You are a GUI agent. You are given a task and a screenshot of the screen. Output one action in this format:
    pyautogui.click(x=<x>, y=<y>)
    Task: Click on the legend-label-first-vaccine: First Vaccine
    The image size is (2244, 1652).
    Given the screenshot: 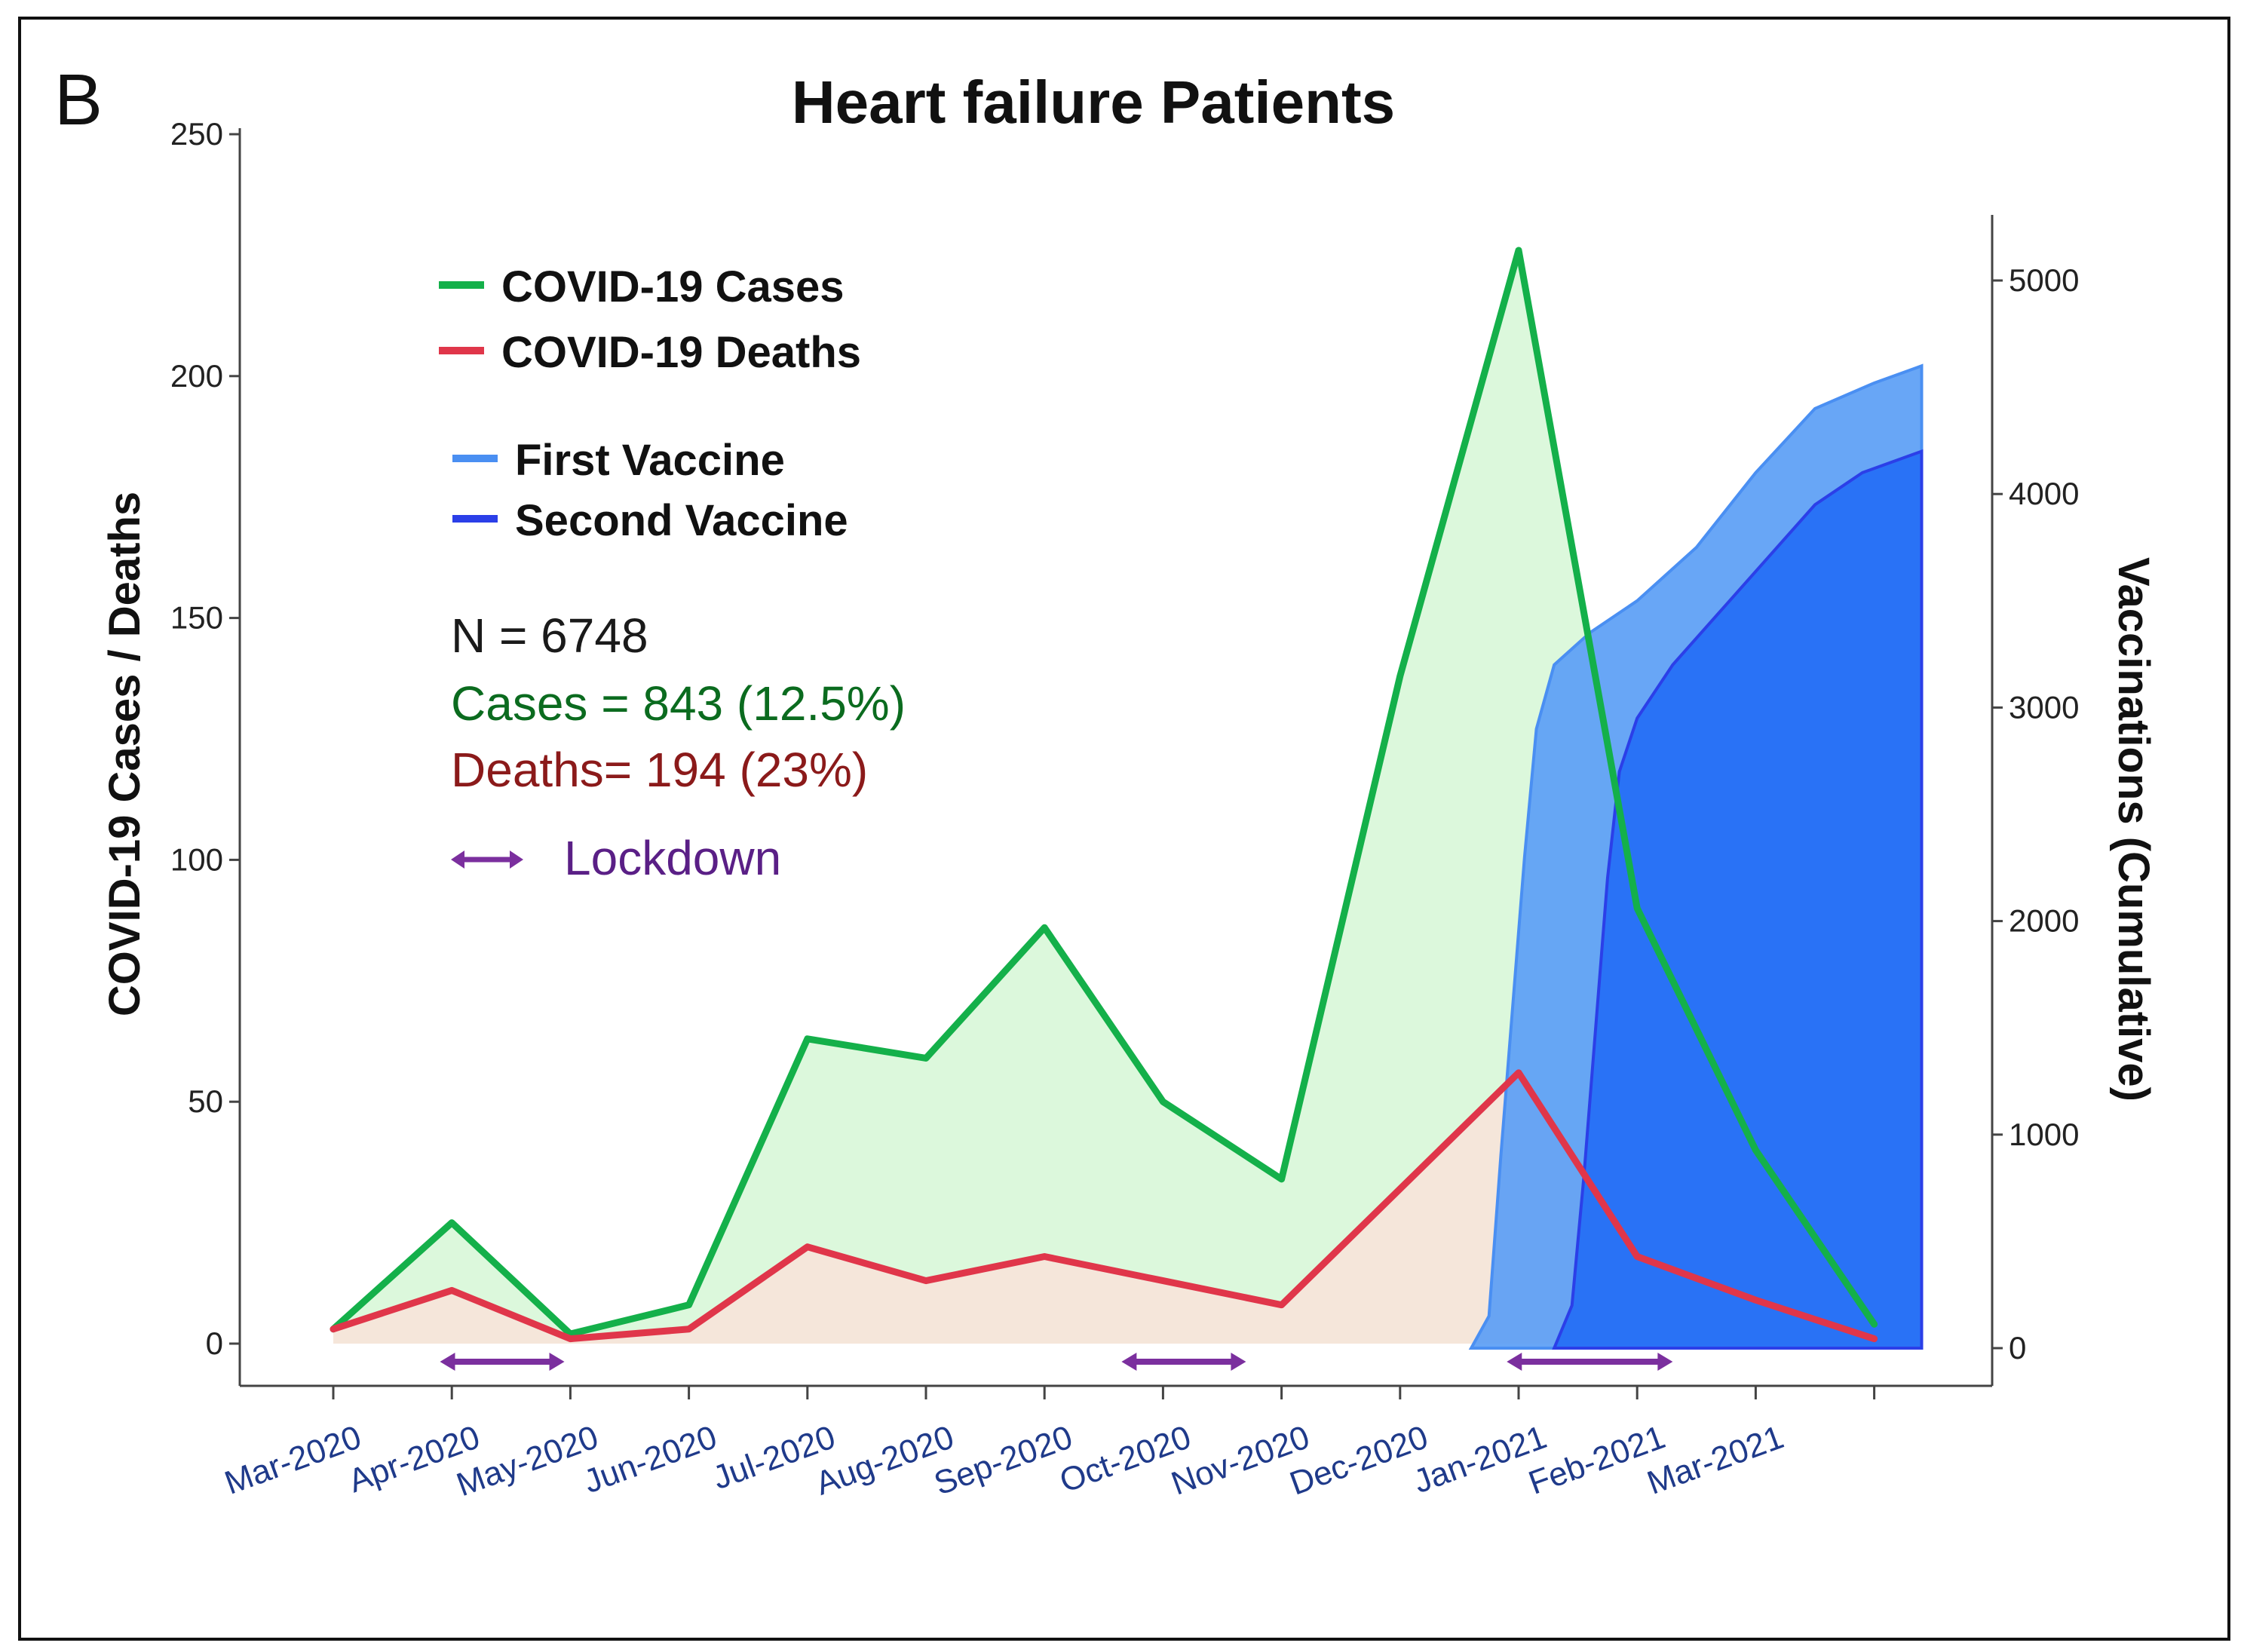 What is the action you would take?
    pyautogui.click(x=650, y=461)
    